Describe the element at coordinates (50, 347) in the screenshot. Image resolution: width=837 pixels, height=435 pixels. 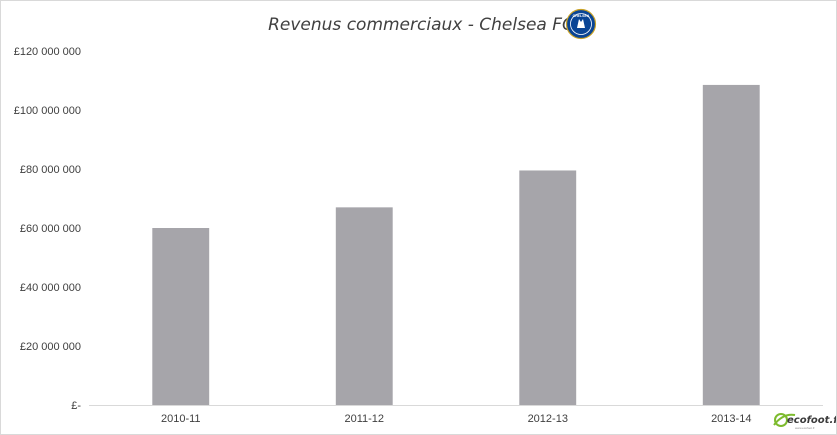
I see `y-tick-label: £20 000 000` at that location.